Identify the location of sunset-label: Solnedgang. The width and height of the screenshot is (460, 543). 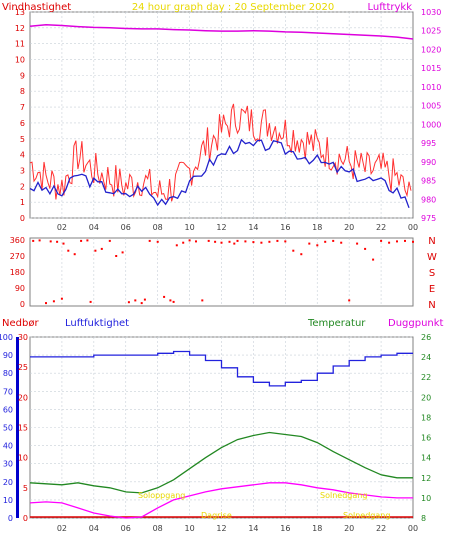
(343, 495).